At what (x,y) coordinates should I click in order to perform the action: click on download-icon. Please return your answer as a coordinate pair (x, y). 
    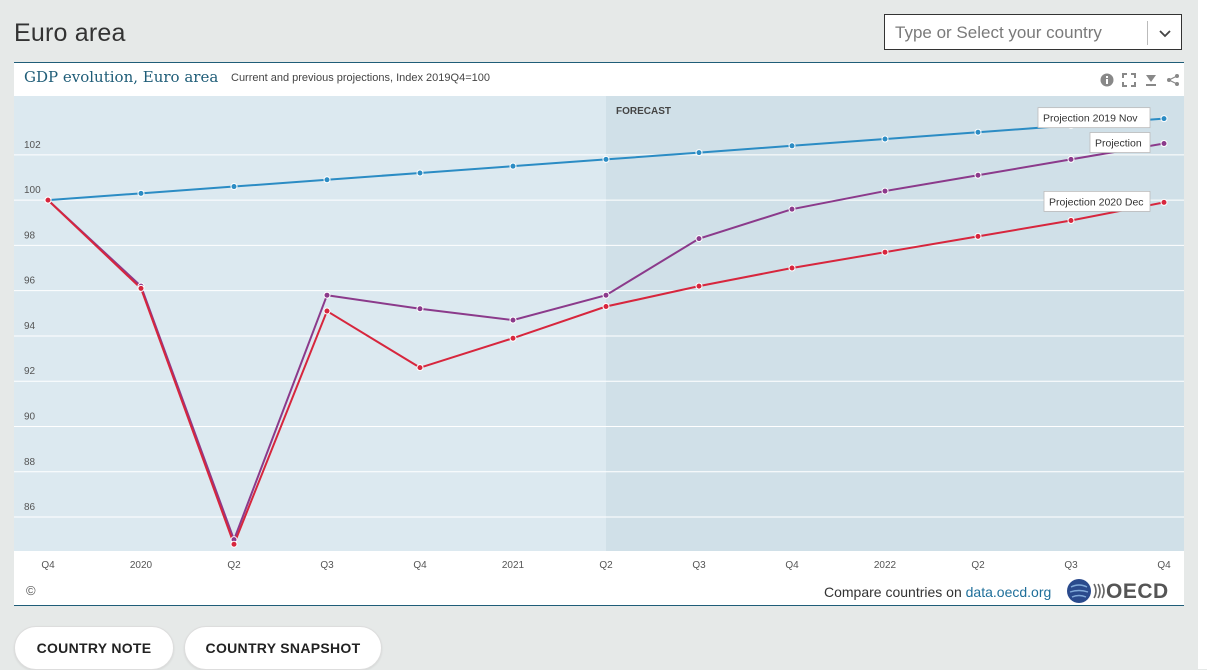
    Looking at the image, I should click on (1151, 80).